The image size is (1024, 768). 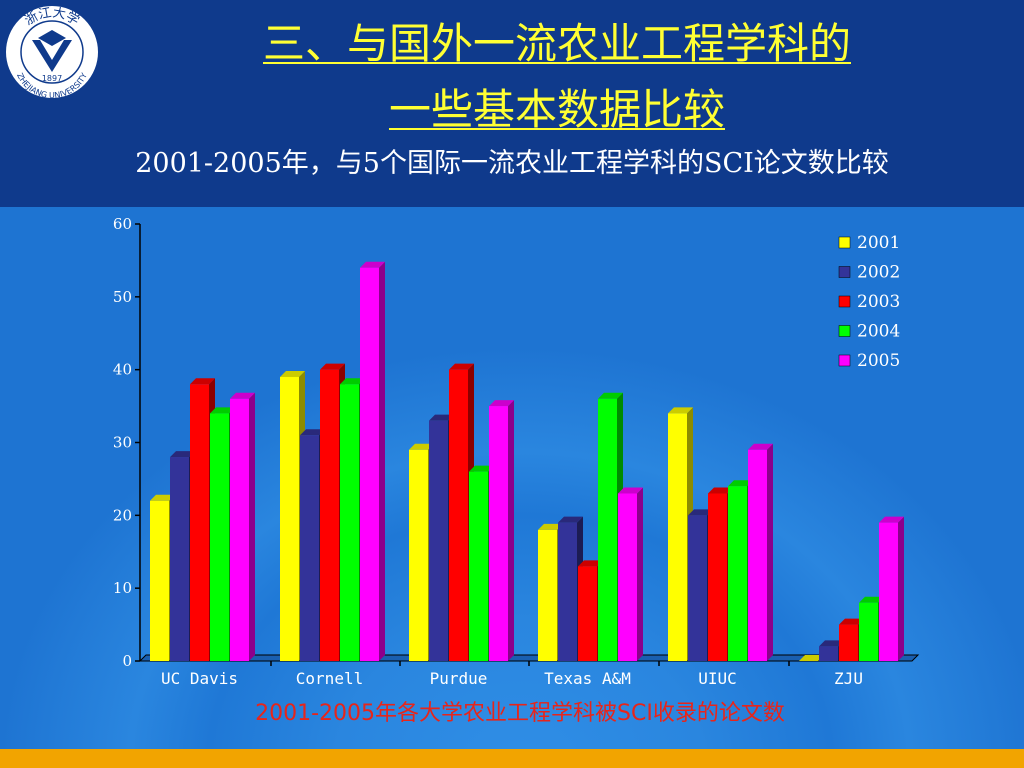 What do you see at coordinates (878, 243) in the screenshot?
I see `legend-label: 2001` at bounding box center [878, 243].